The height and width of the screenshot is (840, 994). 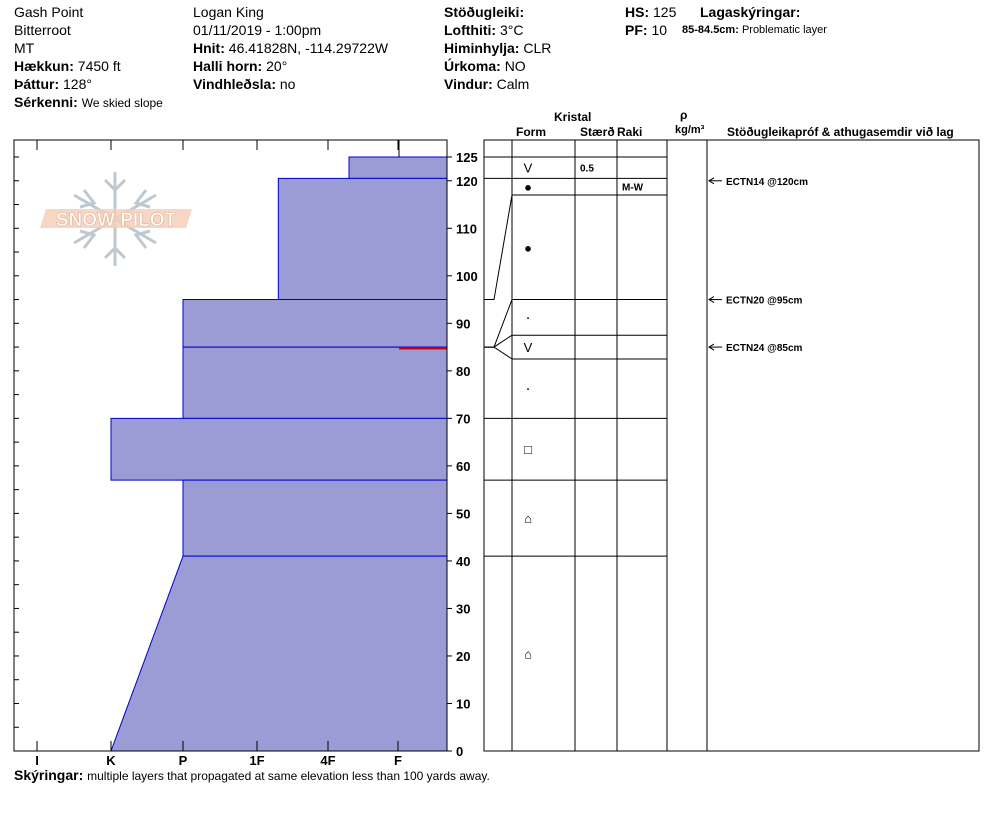 I want to click on sky-value: CLR, so click(x=537, y=48).